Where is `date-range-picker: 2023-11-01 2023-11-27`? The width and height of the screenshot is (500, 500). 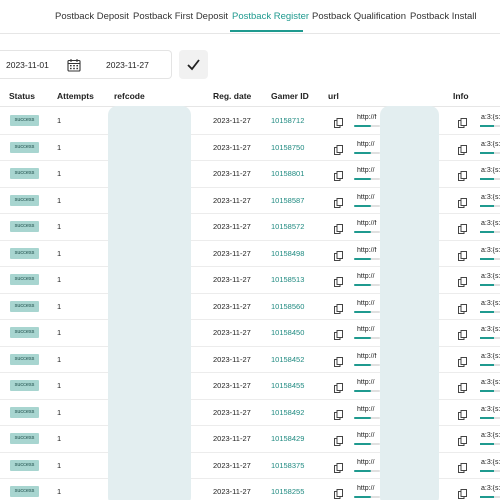 date-range-picker: 2023-11-01 2023-11-27 is located at coordinates (86, 64).